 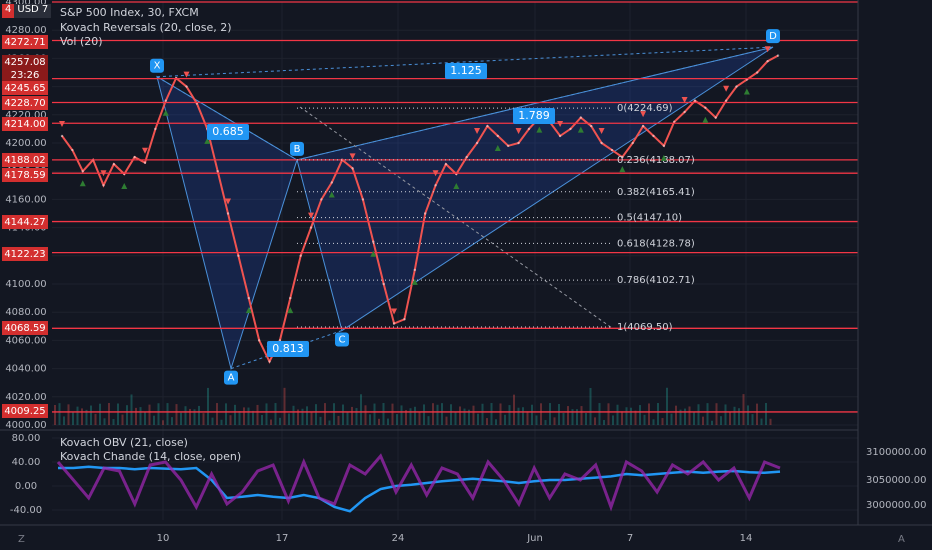 I want to click on indicator-chande-label: Kovach Chande (14, close, open), so click(x=151, y=456).